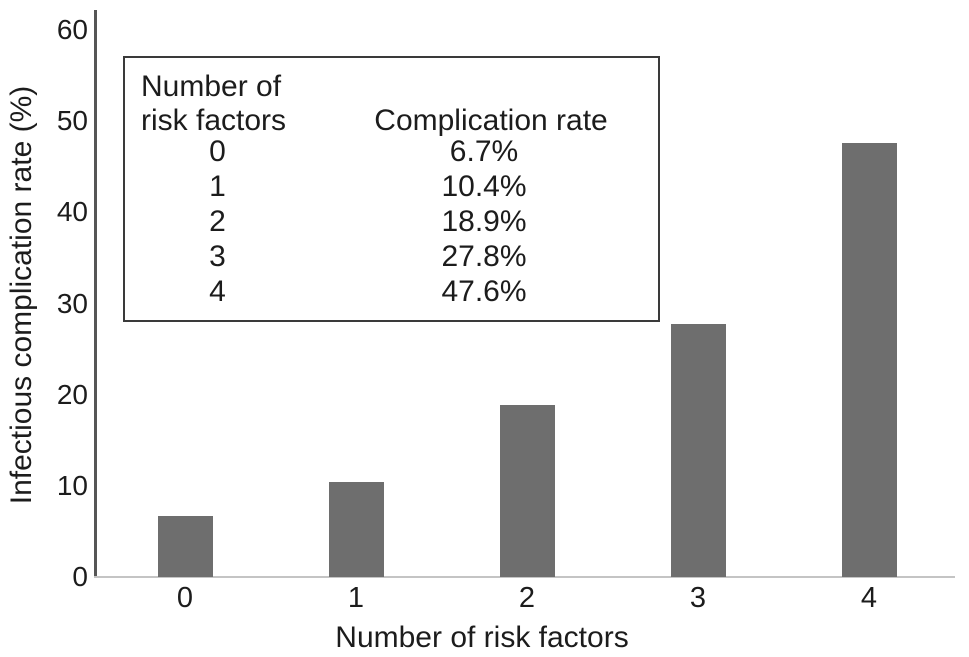 The width and height of the screenshot is (969, 657). I want to click on inset-cell-risk-factors: 1, so click(217, 186).